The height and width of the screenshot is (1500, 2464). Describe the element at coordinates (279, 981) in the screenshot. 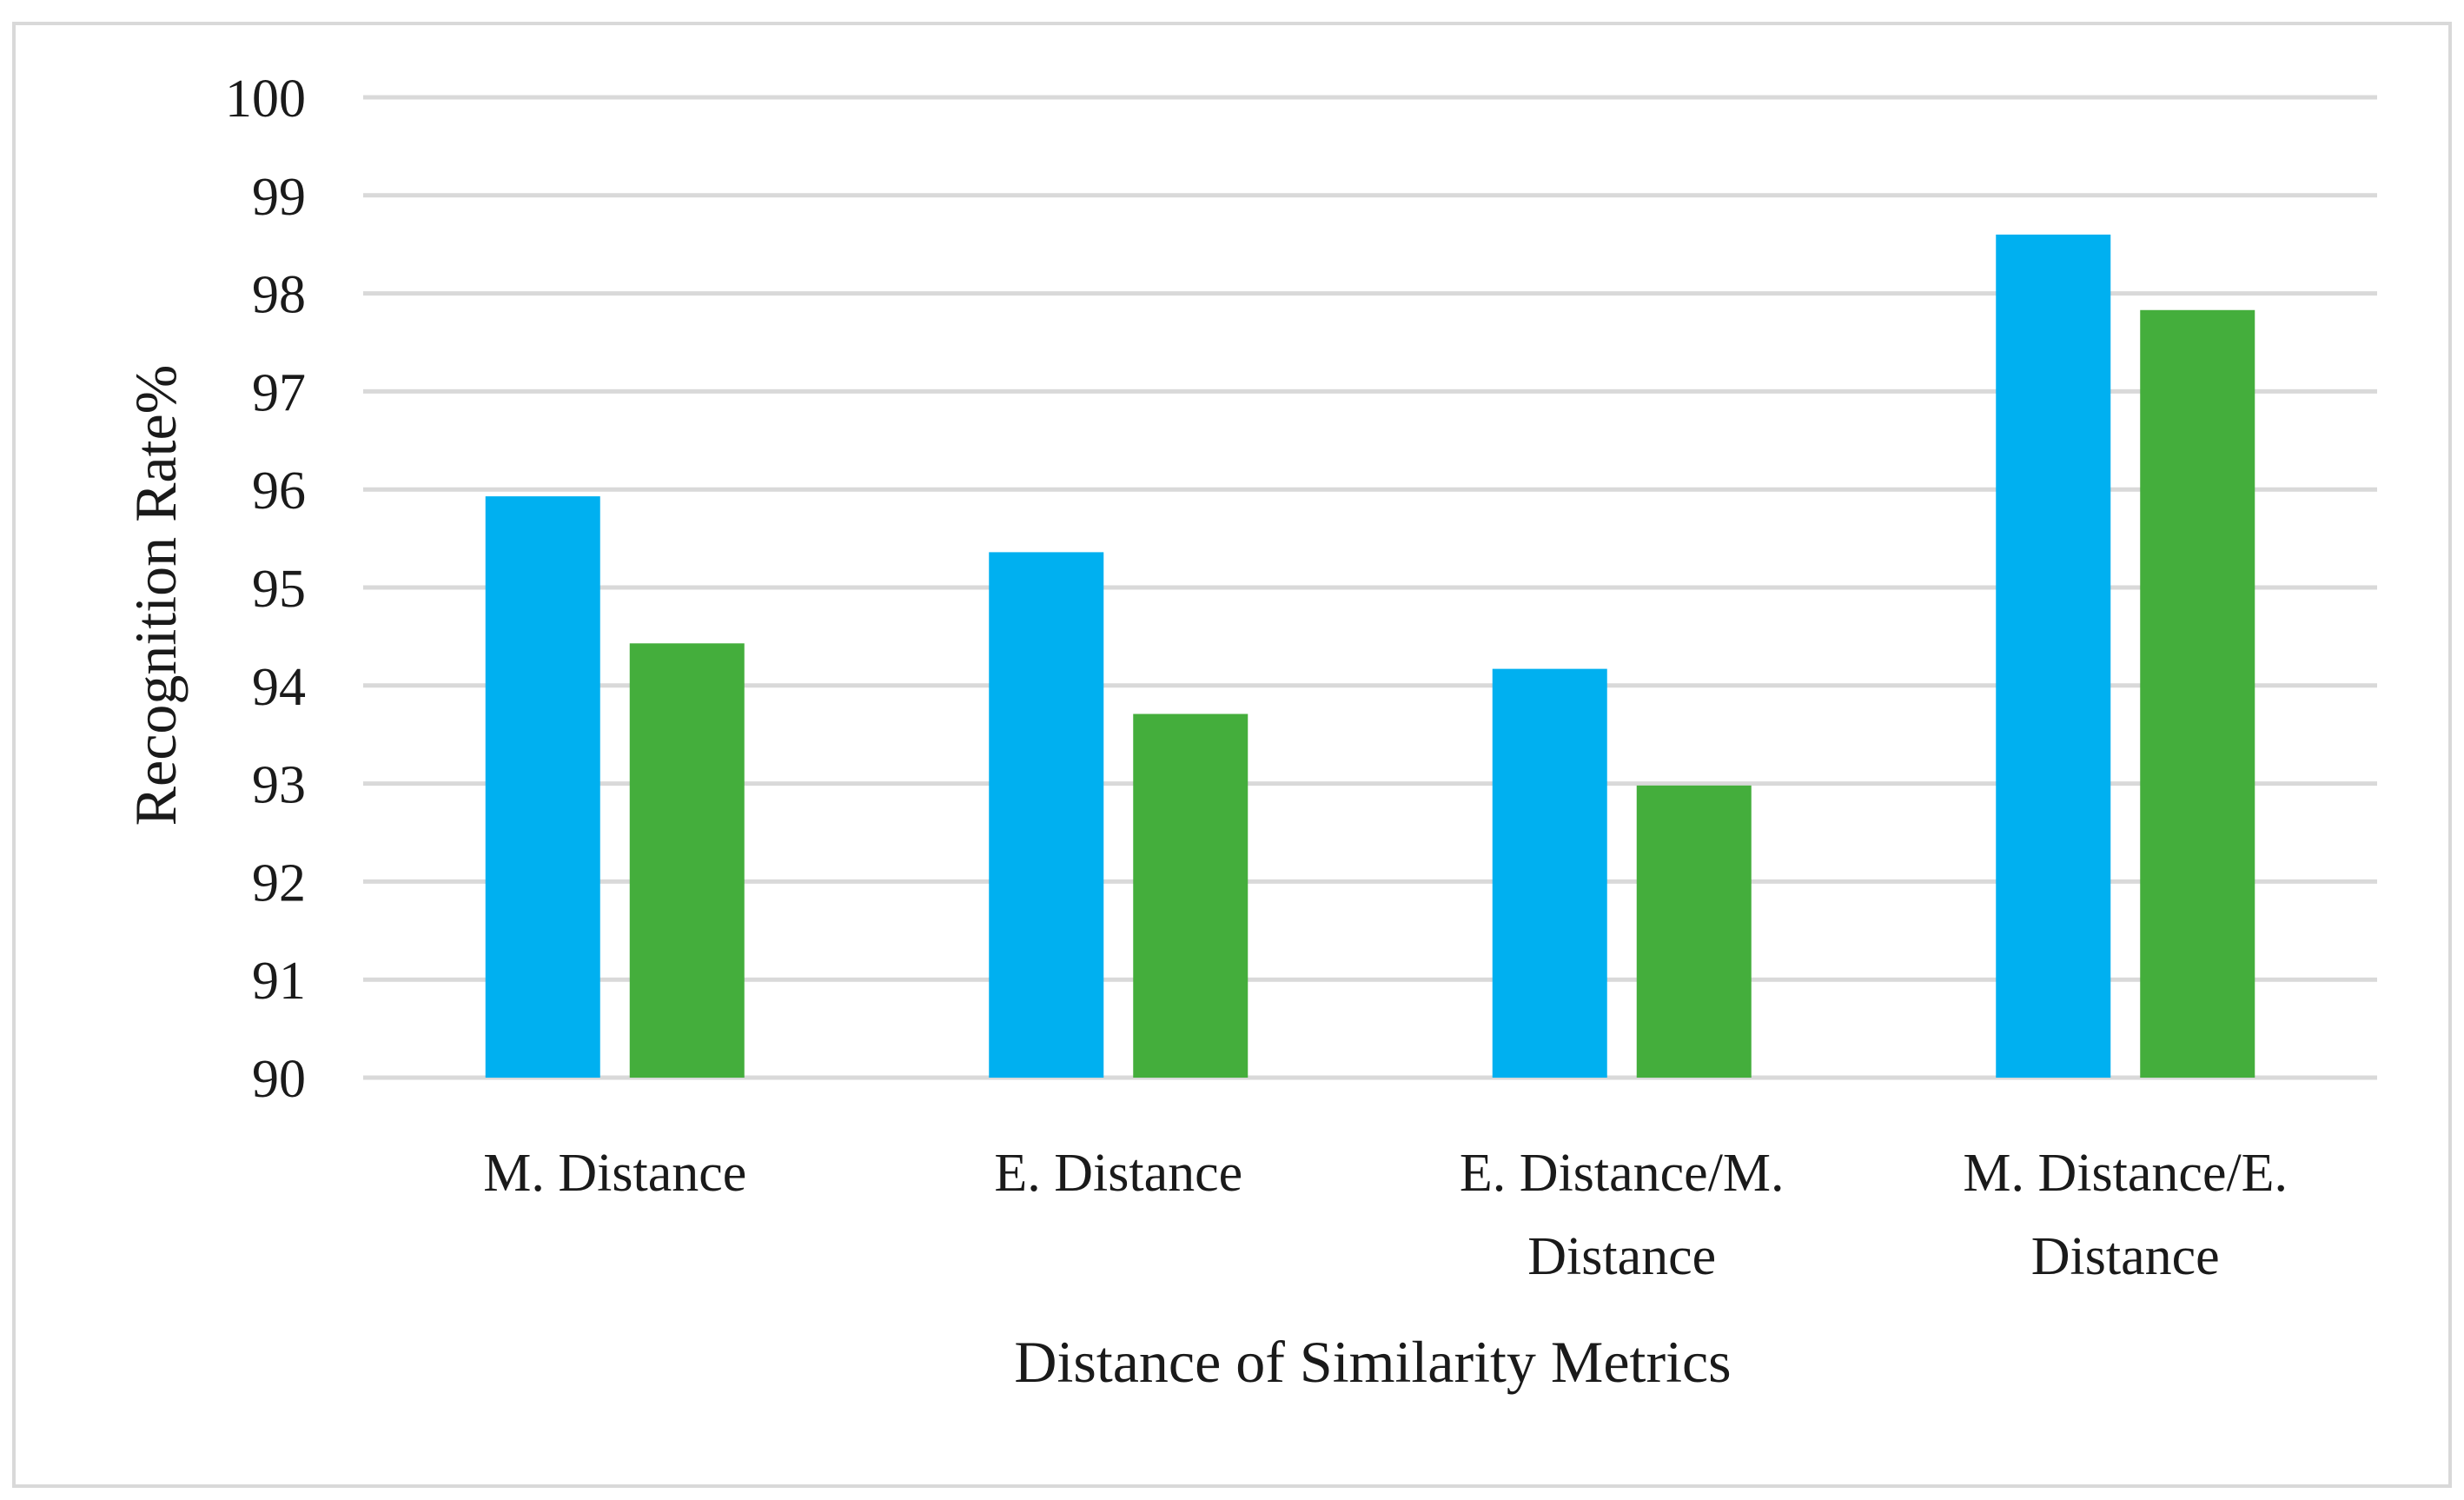

I see `y-tick-label-91: 91` at that location.